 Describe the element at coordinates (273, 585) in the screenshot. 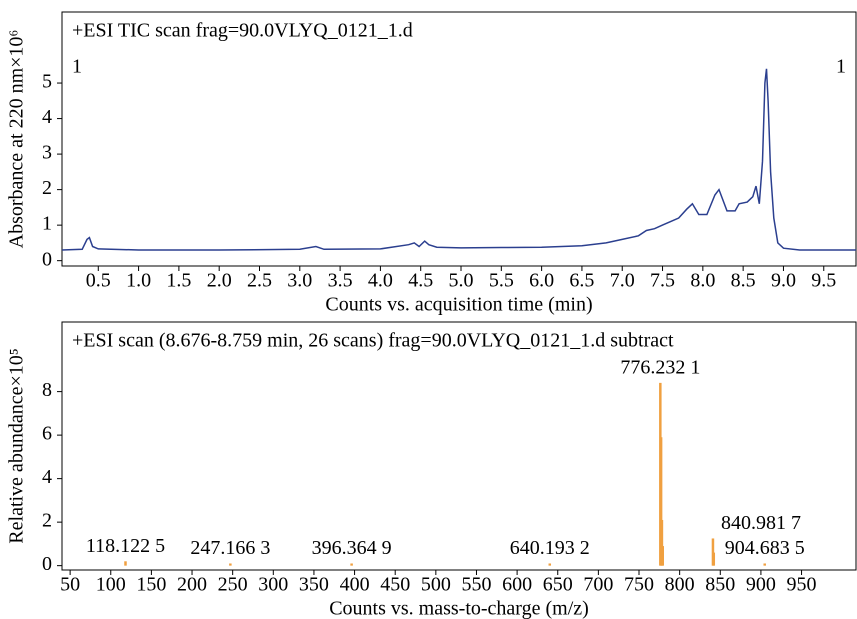

I see `x-tick-label: 300` at that location.